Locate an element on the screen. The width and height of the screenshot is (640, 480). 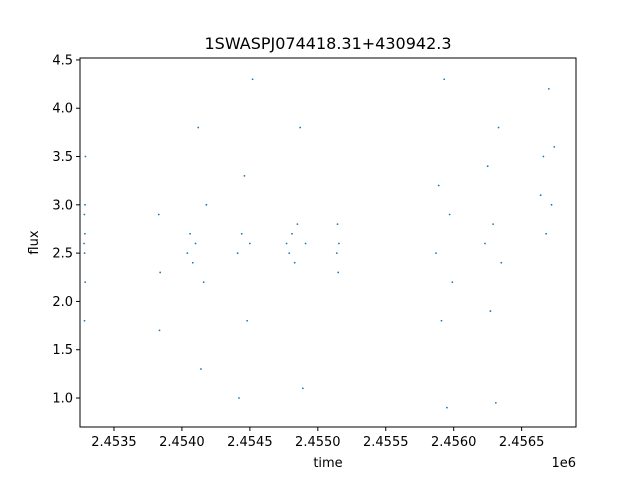
chart-title: 1SWASPJ074418.31+430942.3 is located at coordinates (327, 43).